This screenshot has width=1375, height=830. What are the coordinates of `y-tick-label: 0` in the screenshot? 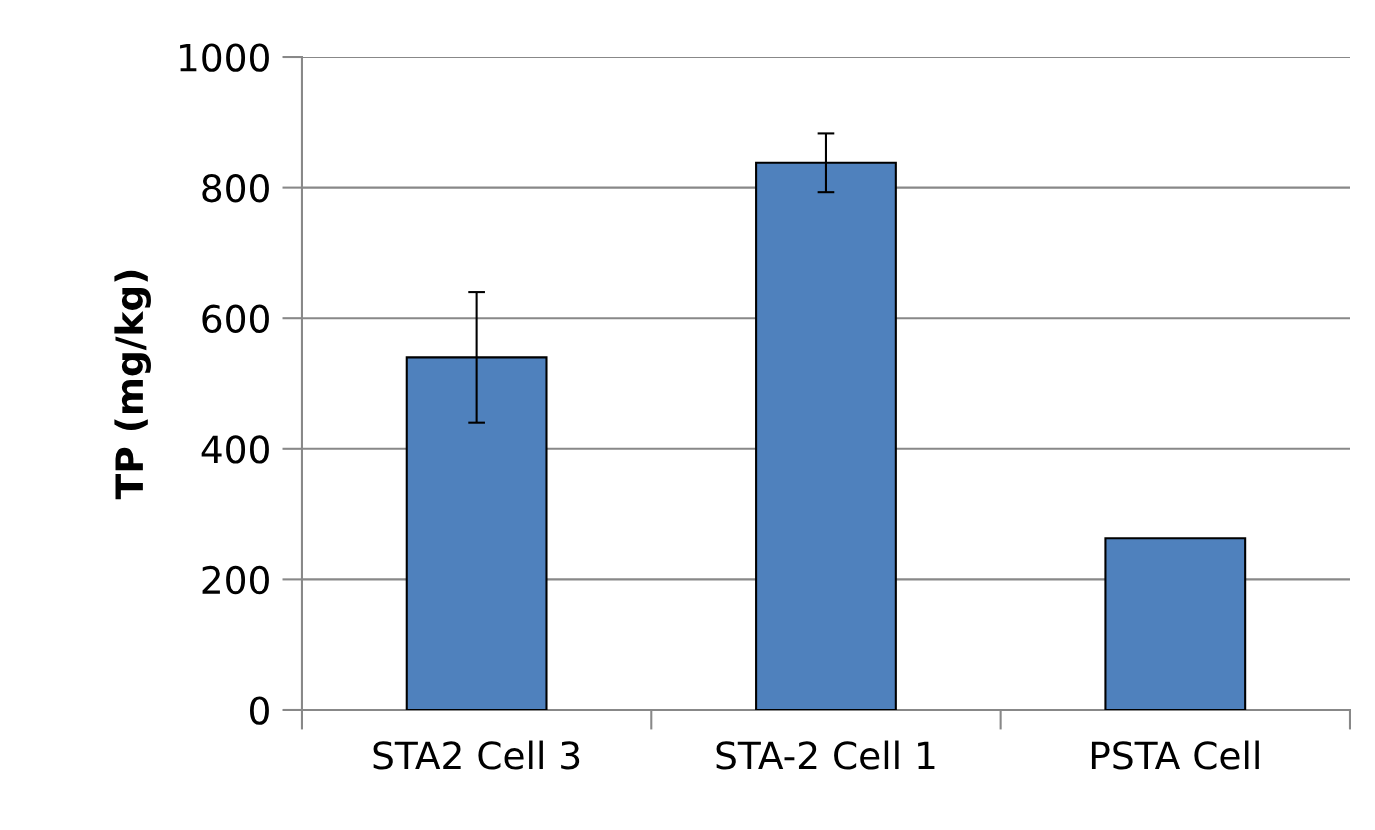 It's located at (259, 710).